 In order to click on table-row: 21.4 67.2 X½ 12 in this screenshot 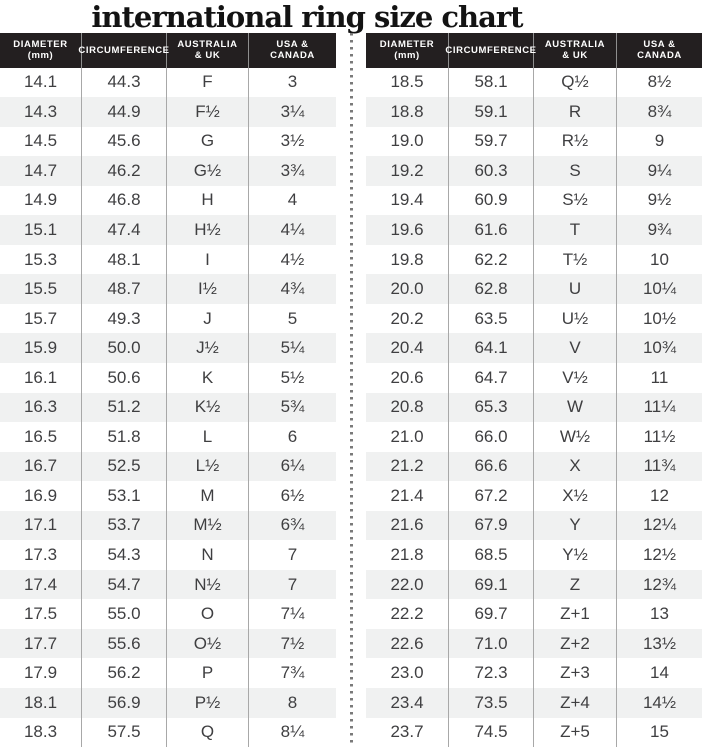, I will do `click(534, 496)`.